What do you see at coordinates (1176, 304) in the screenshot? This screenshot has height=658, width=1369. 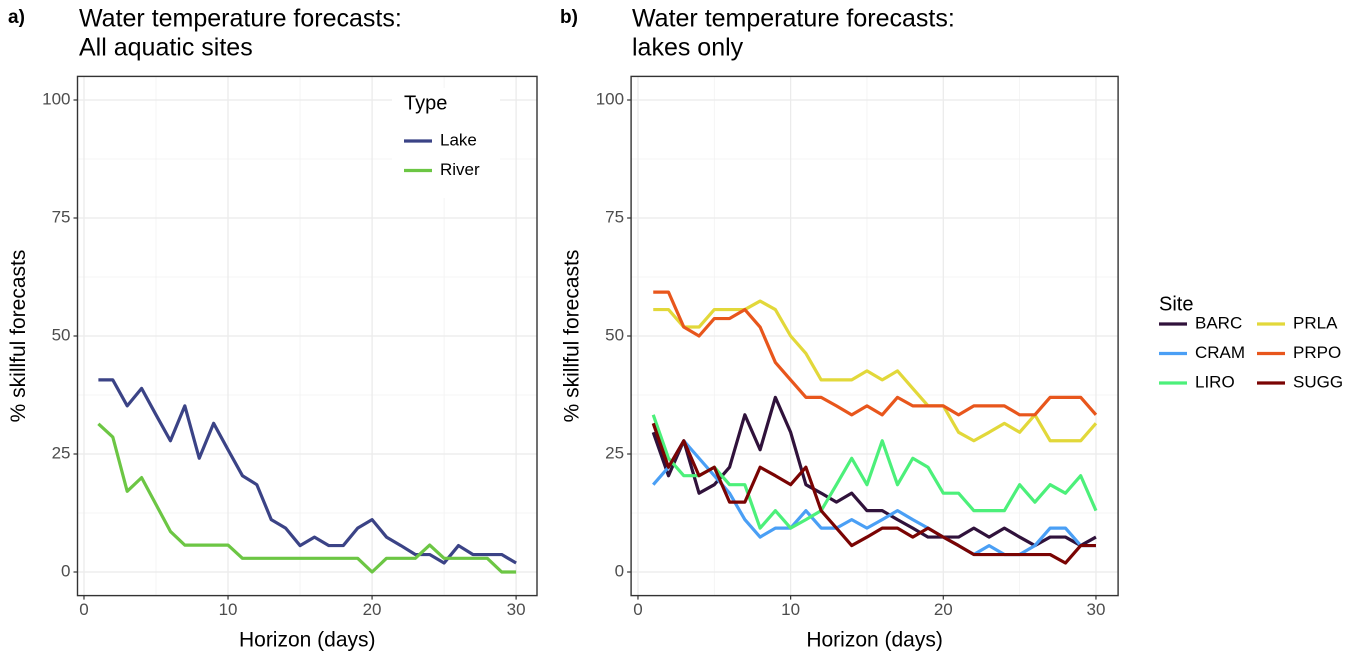 I see `legend-title: Site` at bounding box center [1176, 304].